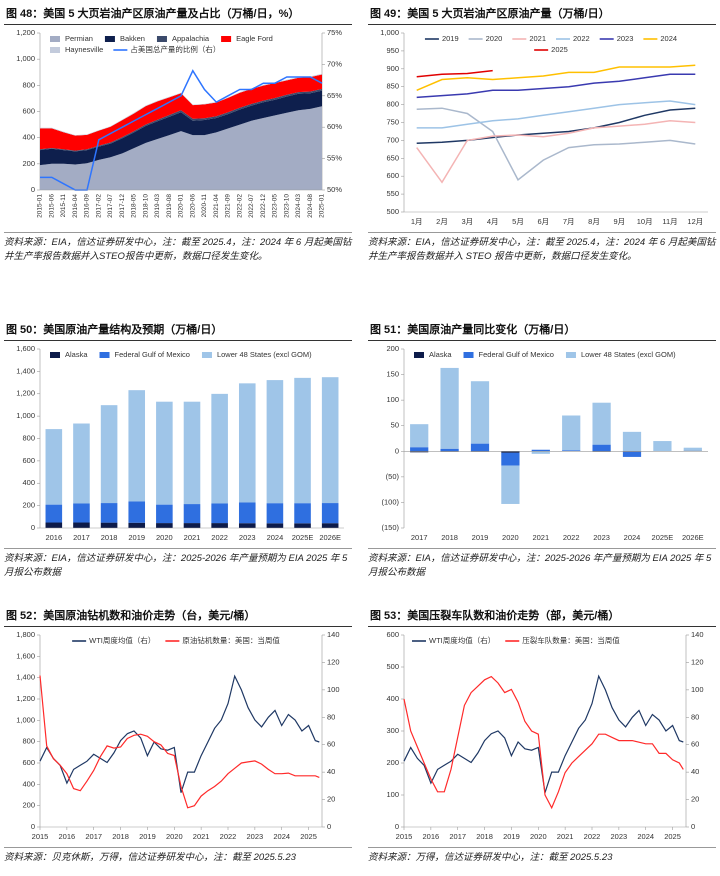 The width and height of the screenshot is (720, 876). I want to click on x-tick-label: 2022, so click(228, 836).